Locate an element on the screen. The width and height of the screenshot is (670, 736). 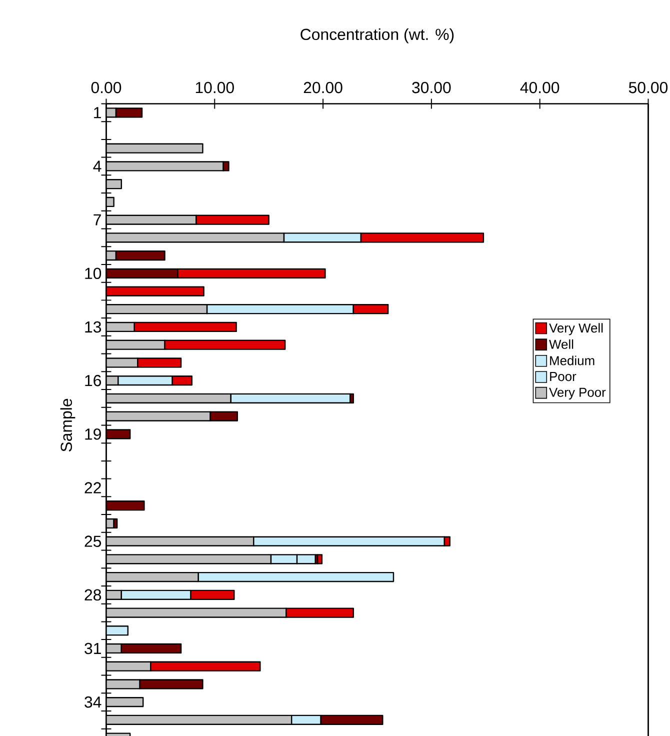
legend-label: Well is located at coordinates (561, 344).